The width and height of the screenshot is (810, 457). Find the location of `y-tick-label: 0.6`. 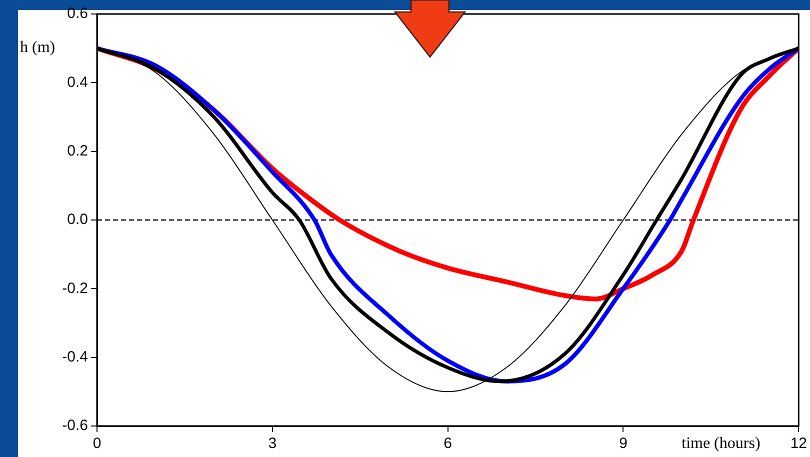

y-tick-label: 0.6 is located at coordinates (77, 13).